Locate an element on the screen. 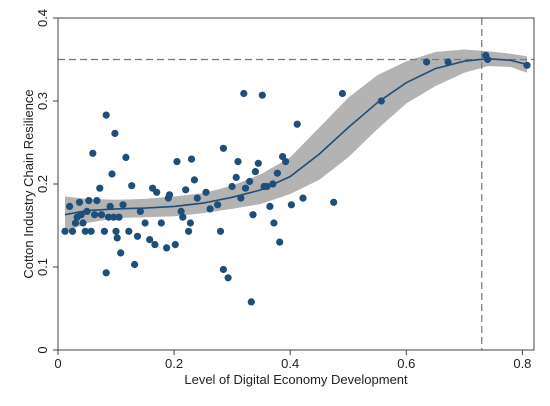  y-tick-label: 0.1 is located at coordinates (42, 267).